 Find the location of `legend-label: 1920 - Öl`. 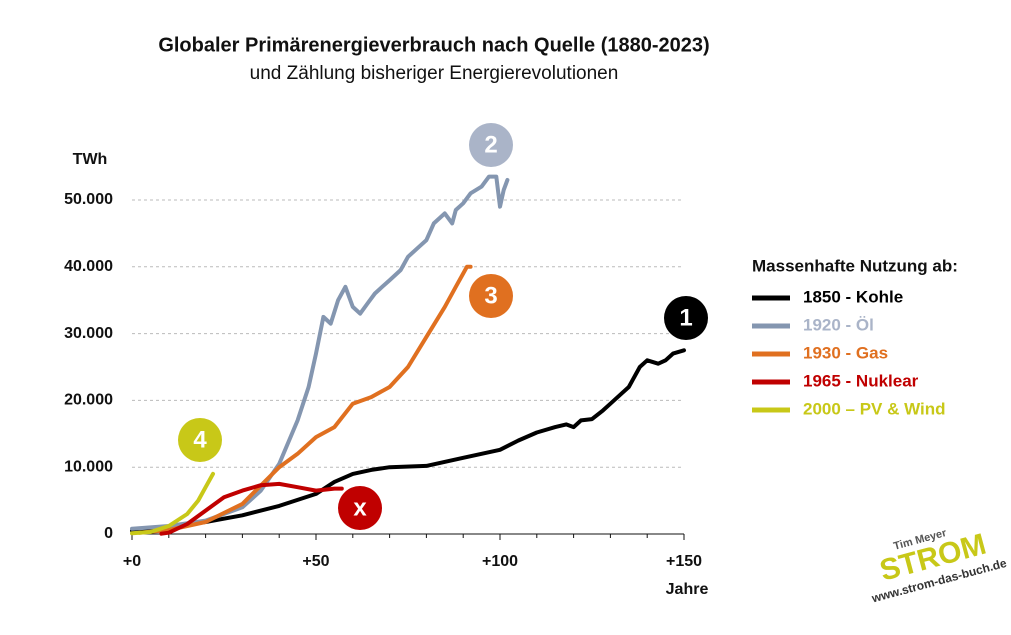

legend-label: 1920 - Öl is located at coordinates (838, 324).